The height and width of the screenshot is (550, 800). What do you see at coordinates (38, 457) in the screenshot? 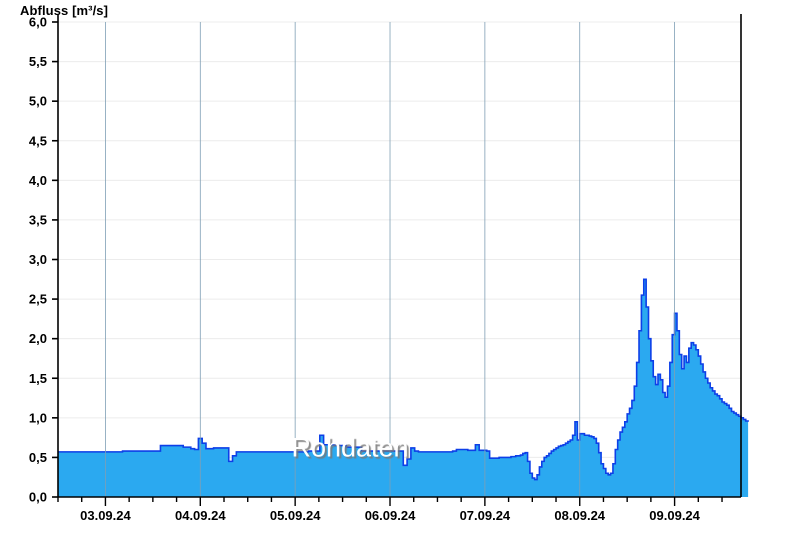
I see `y-tick-label: 0,5` at bounding box center [38, 457].